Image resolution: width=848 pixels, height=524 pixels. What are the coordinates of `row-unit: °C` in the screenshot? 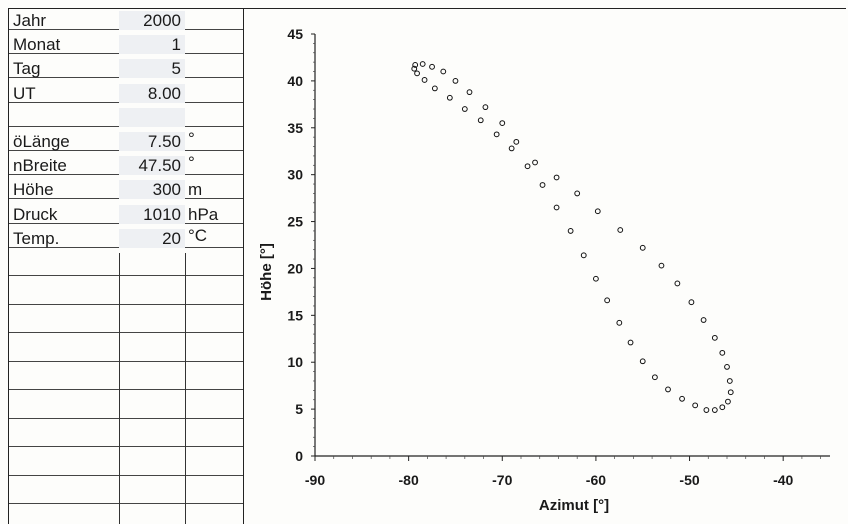 It's located at (214, 237).